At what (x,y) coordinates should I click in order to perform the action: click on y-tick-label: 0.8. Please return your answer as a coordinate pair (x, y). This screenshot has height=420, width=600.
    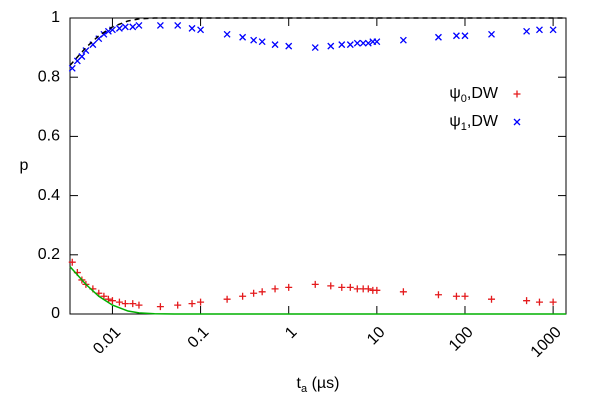
    Looking at the image, I should click on (49, 76).